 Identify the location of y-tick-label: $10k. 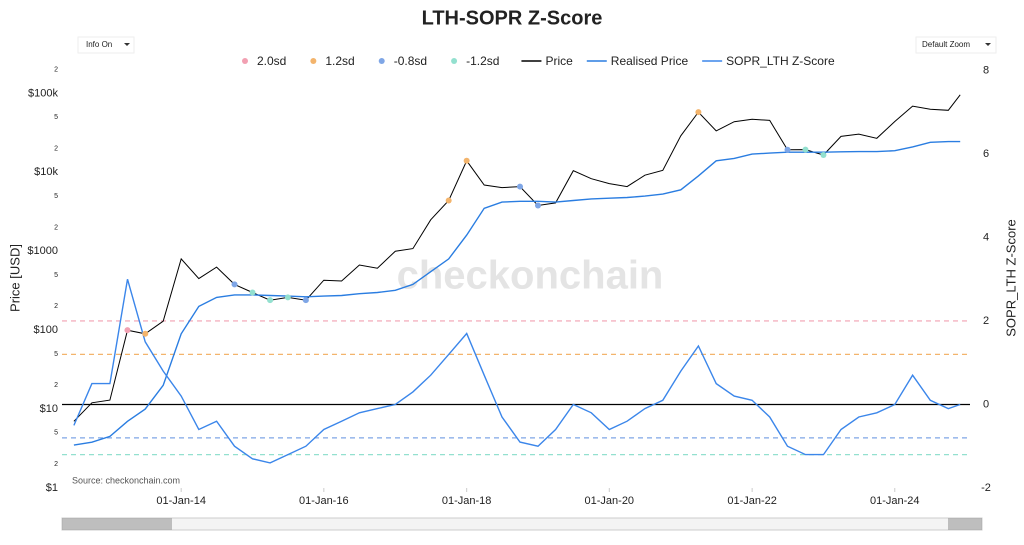
(46, 172).